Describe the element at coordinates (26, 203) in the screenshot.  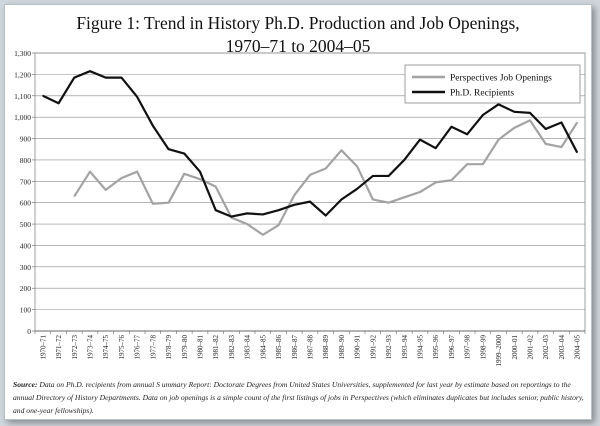
I see `y-tick-label: 600` at that location.